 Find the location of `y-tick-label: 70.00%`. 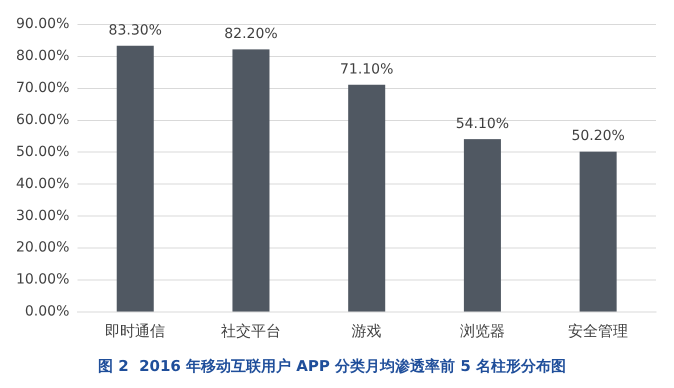

y-tick-label: 70.00% is located at coordinates (43, 88).